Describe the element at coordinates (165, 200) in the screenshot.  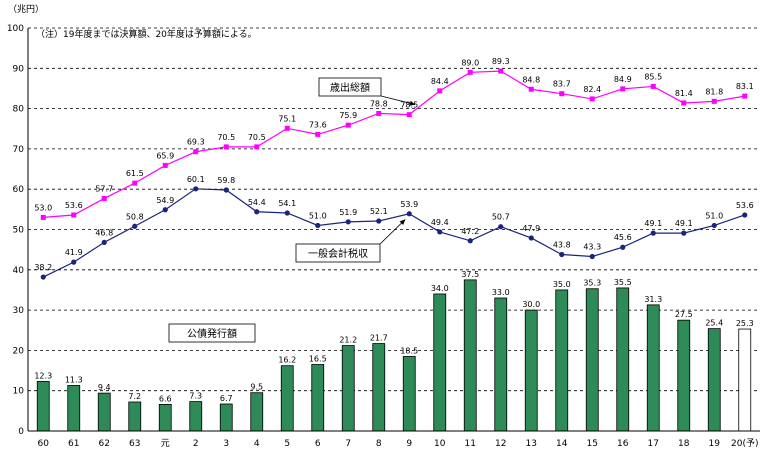
I see `point-value-label: 54.9` at that location.